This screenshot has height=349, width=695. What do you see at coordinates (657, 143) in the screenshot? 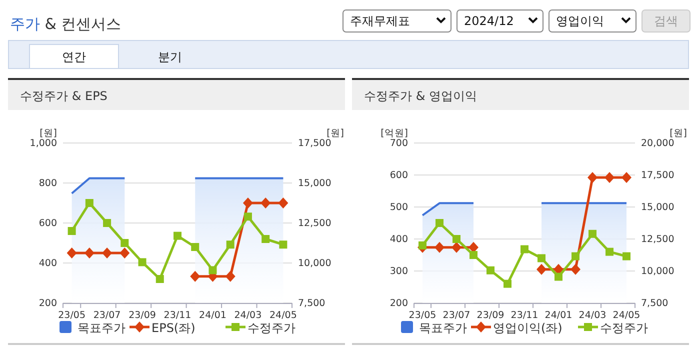
I see `y2-tick-label: 20,000` at bounding box center [657, 143].